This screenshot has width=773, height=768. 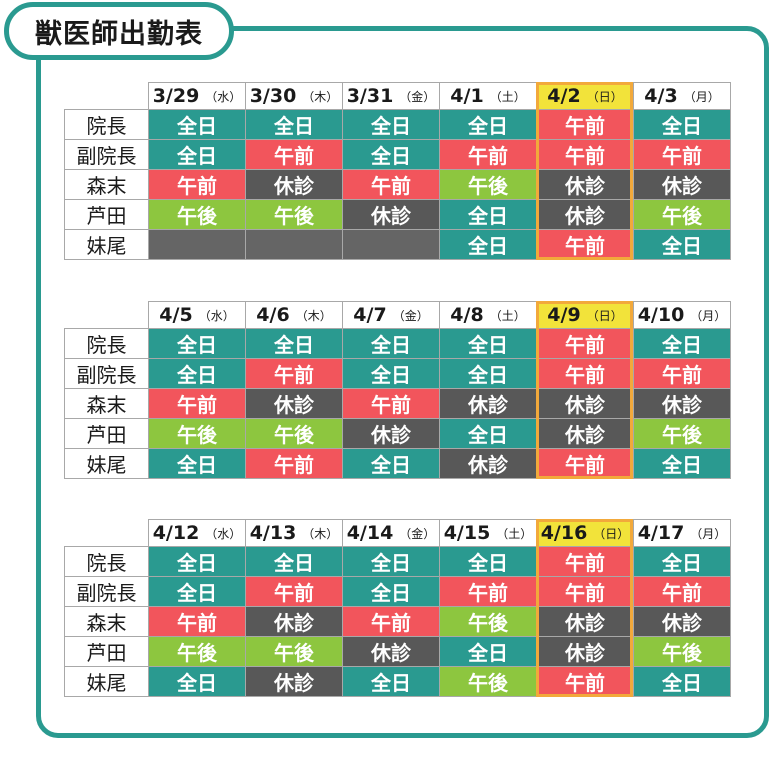 What do you see at coordinates (397, 403) in the screenshot?
I see `staff-row: 森末 午前 休診 午前 休診 休診 休診` at bounding box center [397, 403].